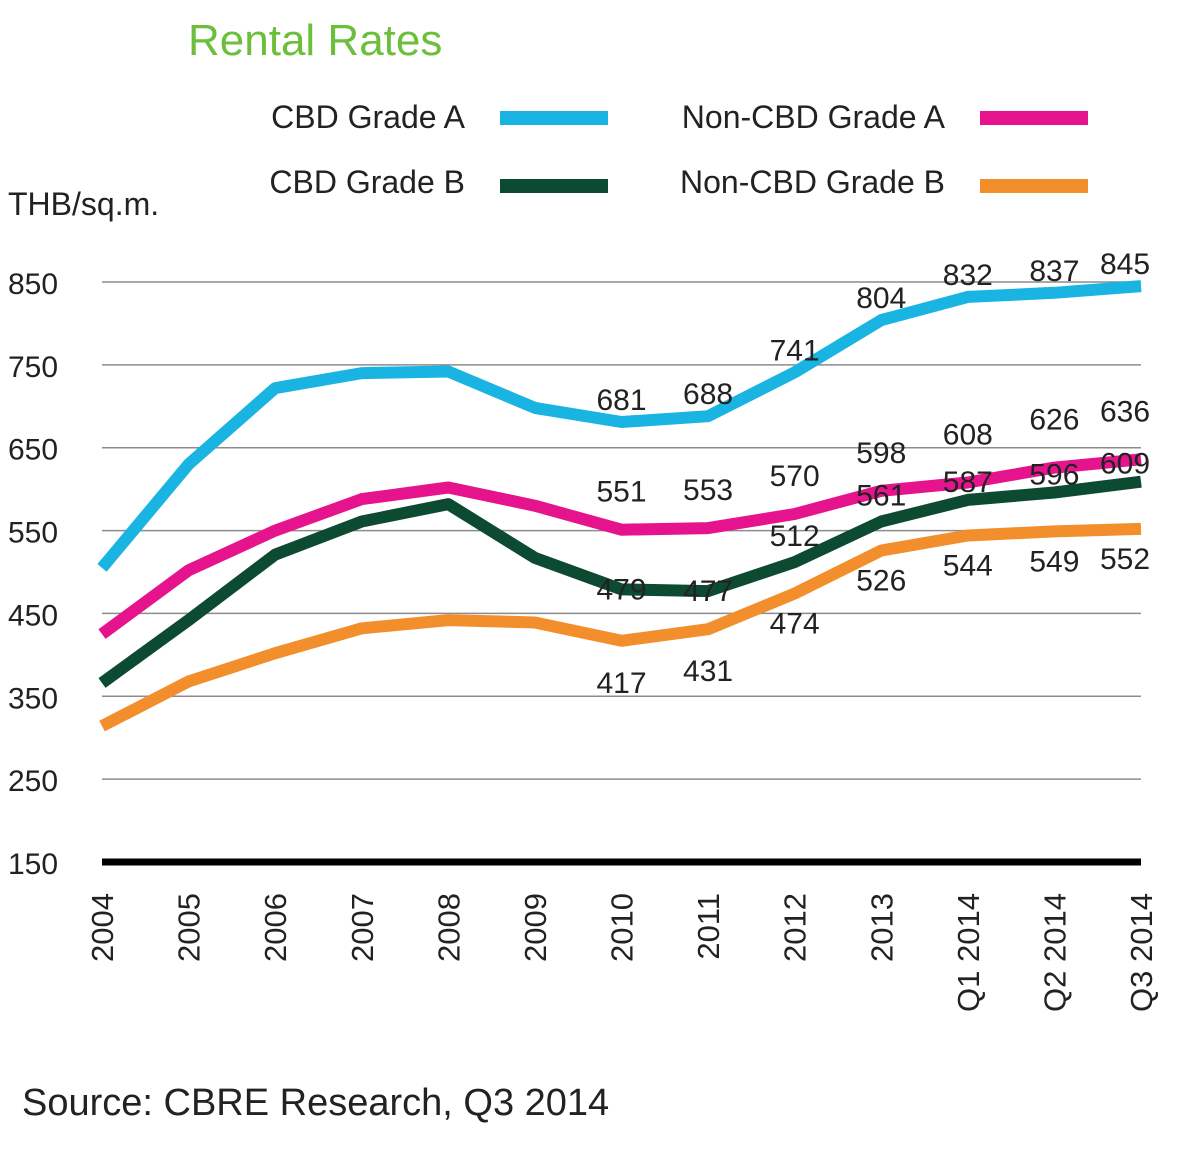 This screenshot has width=1200, height=1151. Describe the element at coordinates (795, 927) in the screenshot. I see `x-tick-label: 2012` at that location.